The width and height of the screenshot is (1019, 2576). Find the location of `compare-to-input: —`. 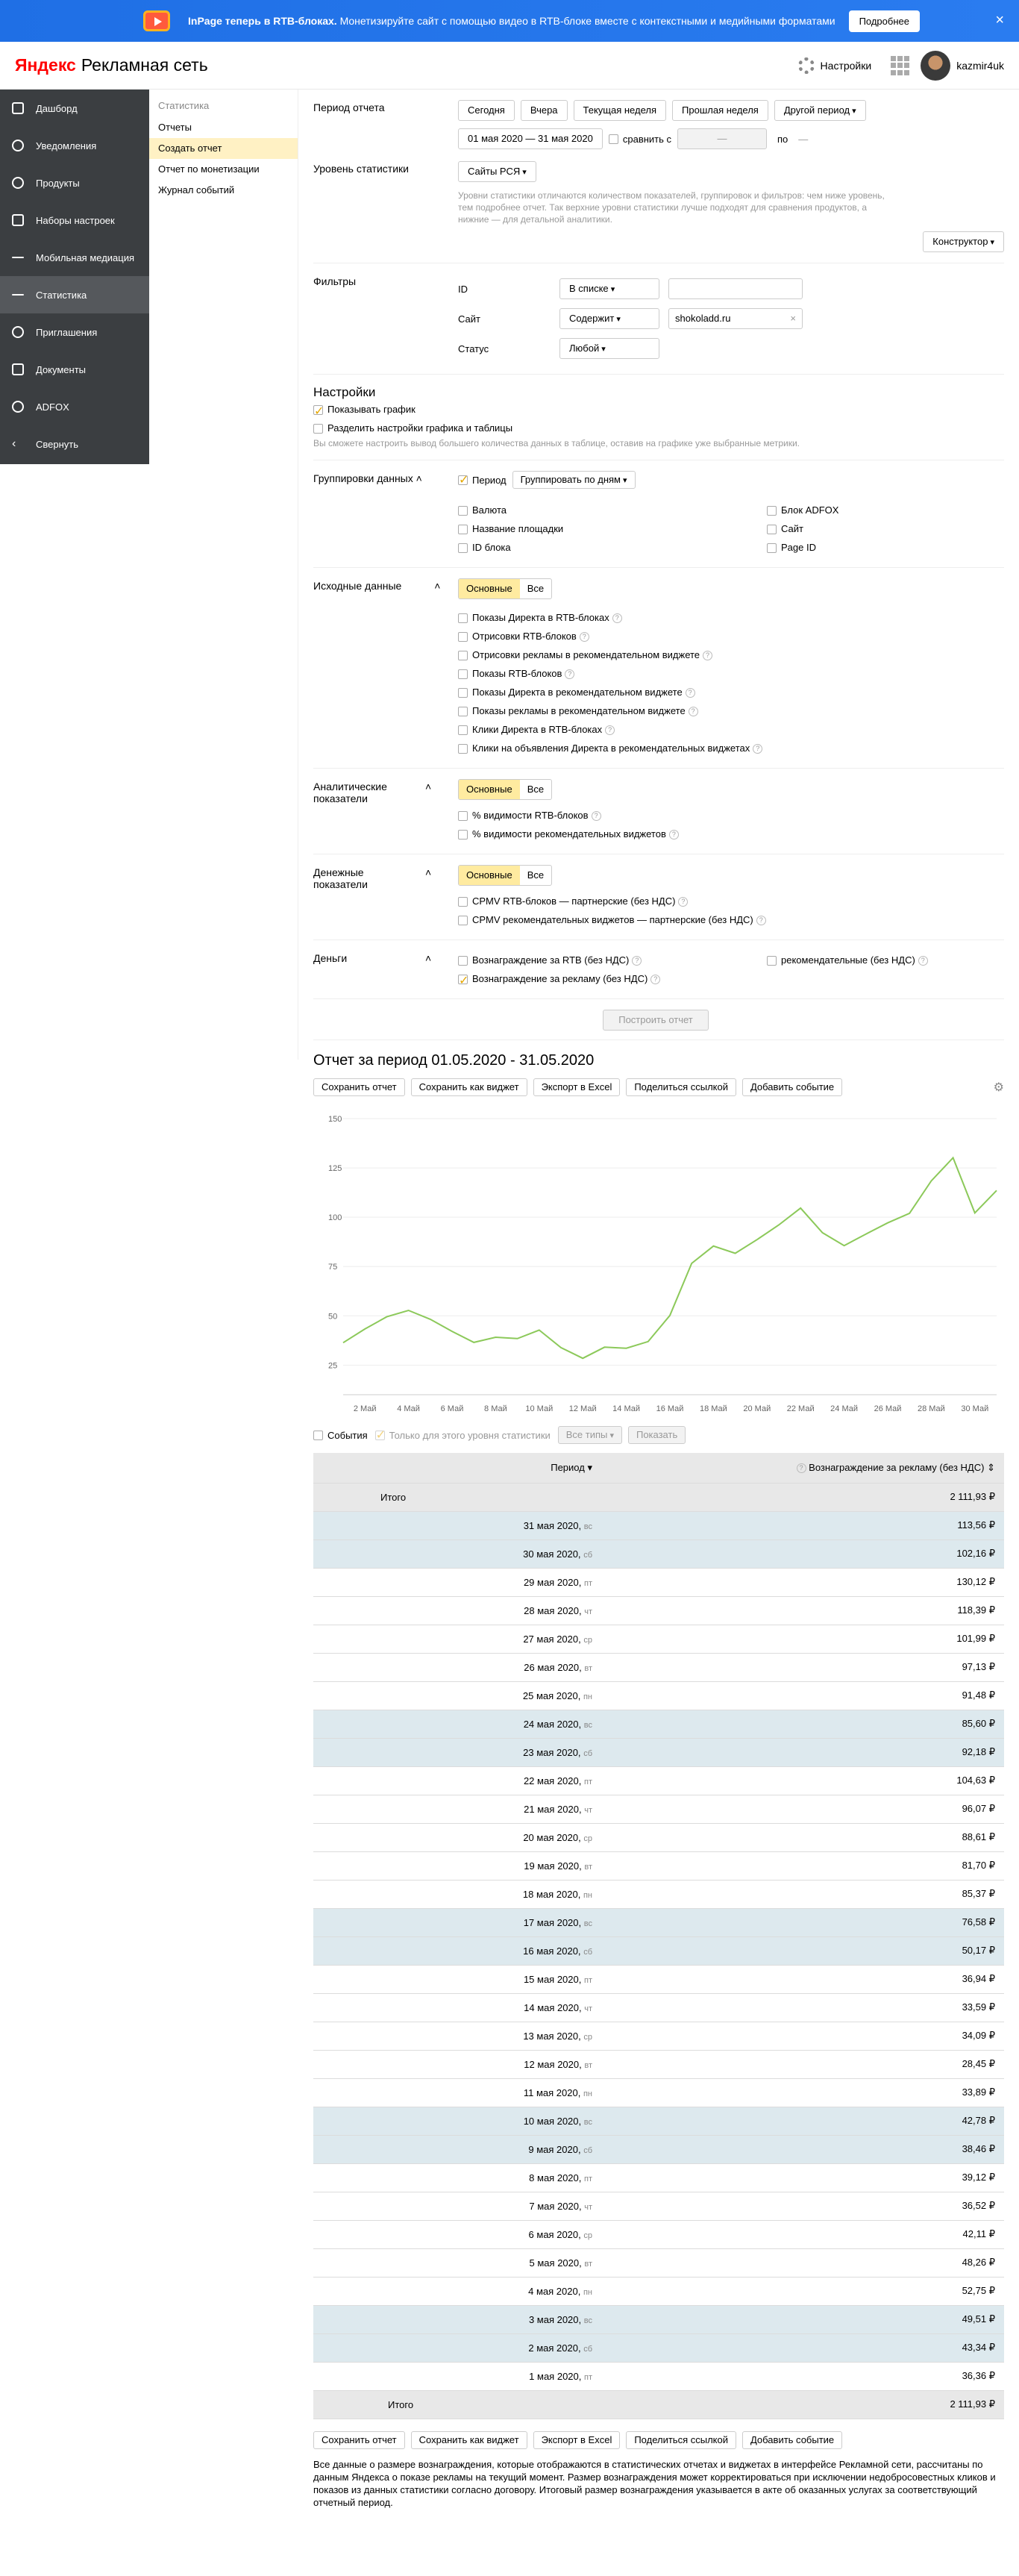

compare-to-input: — is located at coordinates (804, 139).